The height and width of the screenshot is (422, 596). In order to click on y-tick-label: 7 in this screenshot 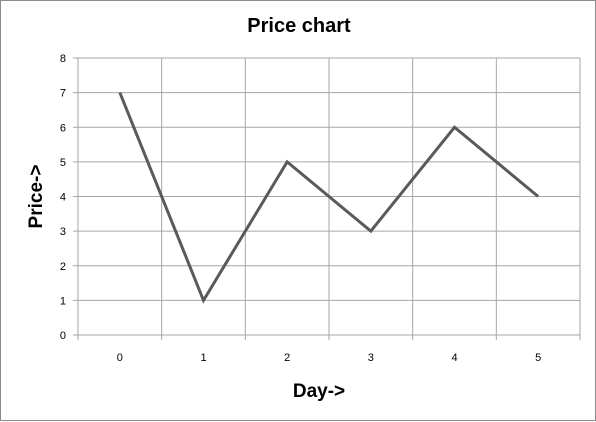, I will do `click(63, 94)`.